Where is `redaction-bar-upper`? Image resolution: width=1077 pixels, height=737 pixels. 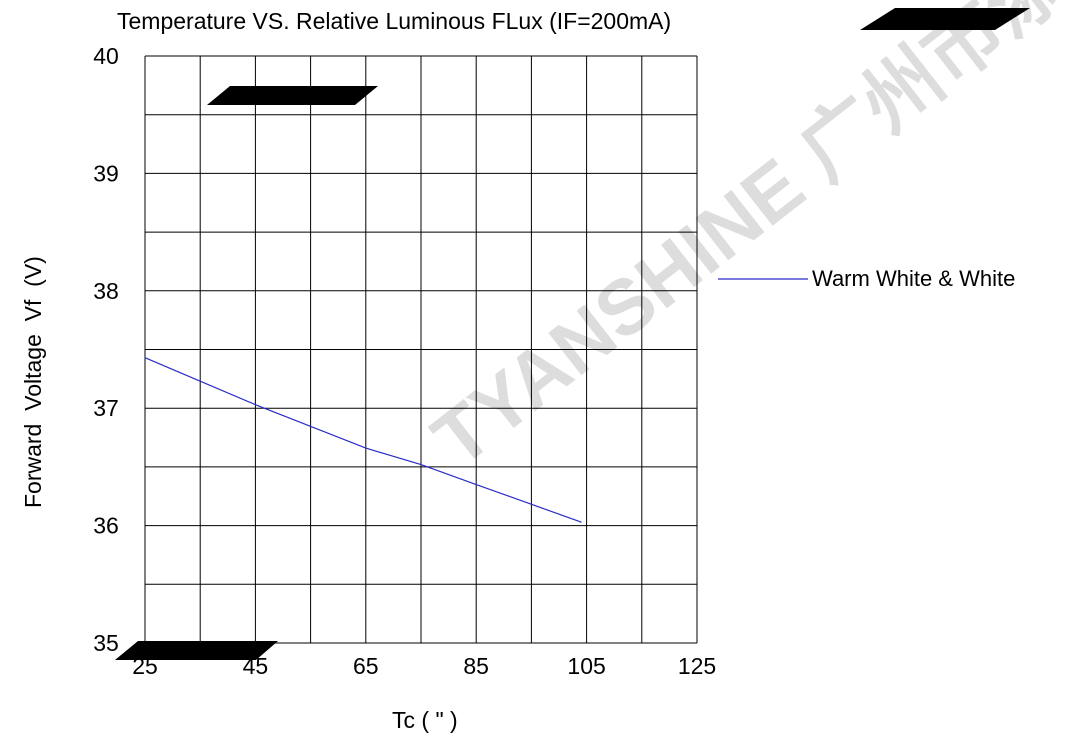
redaction-bar-upper is located at coordinates (292, 95).